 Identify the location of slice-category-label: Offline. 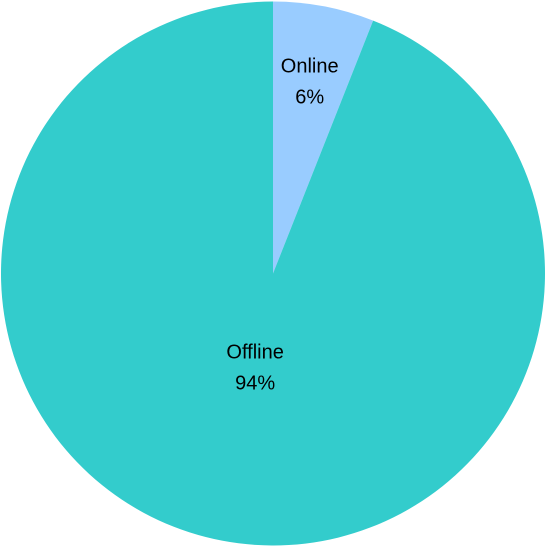
(254, 353).